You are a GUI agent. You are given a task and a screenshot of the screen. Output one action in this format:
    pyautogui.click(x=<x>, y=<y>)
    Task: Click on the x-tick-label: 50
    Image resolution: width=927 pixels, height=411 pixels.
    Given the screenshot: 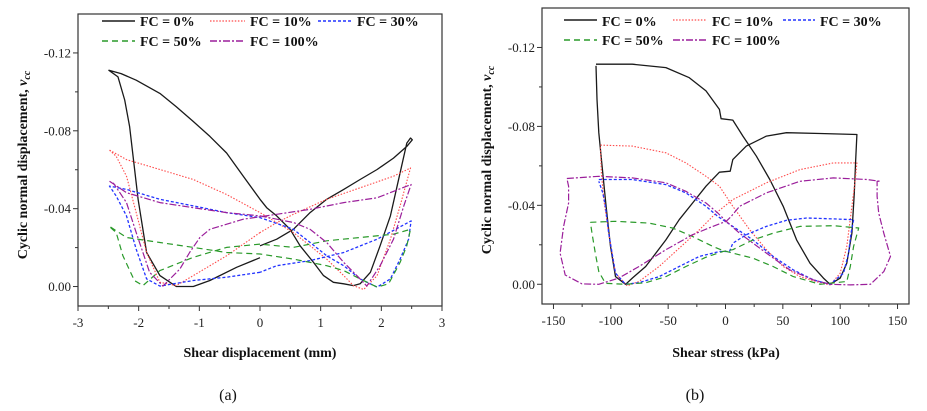 What is the action you would take?
    pyautogui.click(x=782, y=320)
    